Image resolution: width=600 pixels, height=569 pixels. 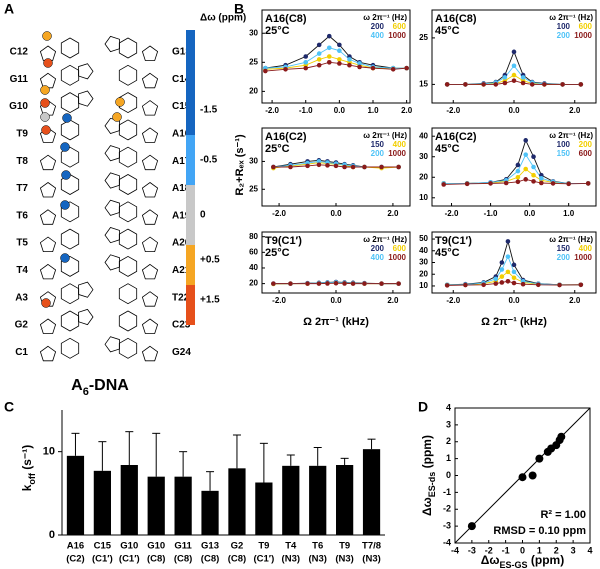 I want to click on legend-entry: 100, so click(x=564, y=26).